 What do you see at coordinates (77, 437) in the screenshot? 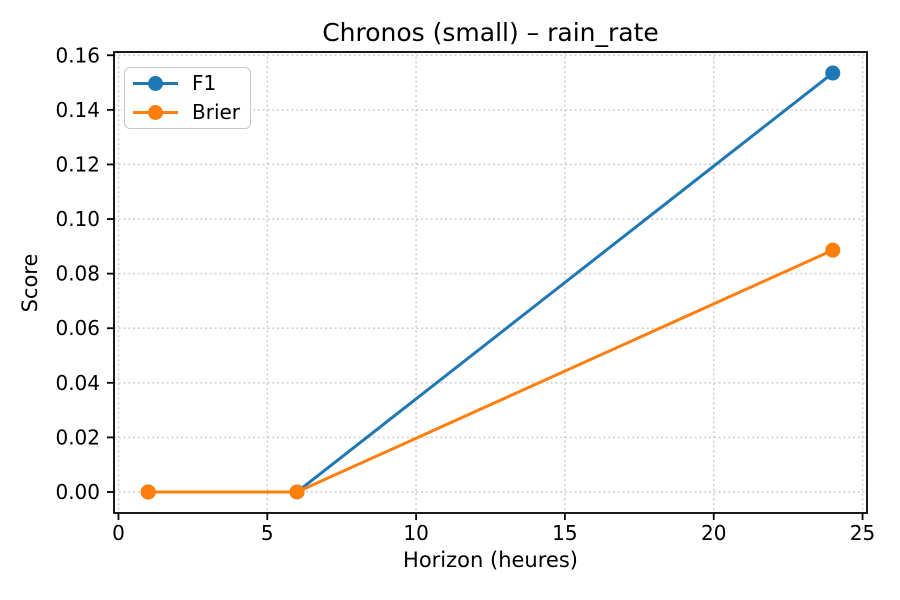
I see `y-tick-label: 0.02` at bounding box center [77, 437].